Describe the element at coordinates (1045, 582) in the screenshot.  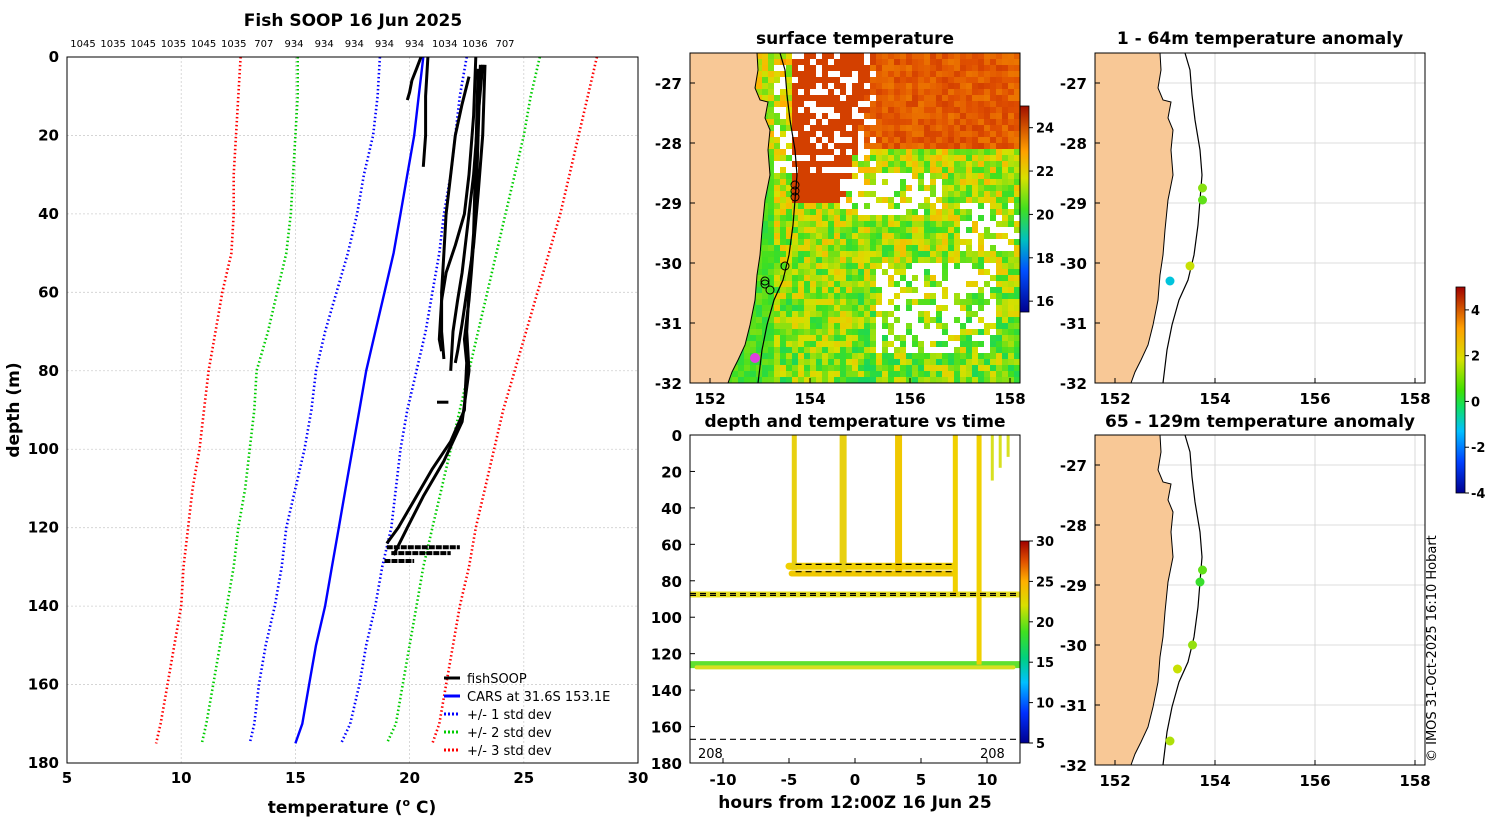
I see `time-section-colorbar-label: 25` at that location.